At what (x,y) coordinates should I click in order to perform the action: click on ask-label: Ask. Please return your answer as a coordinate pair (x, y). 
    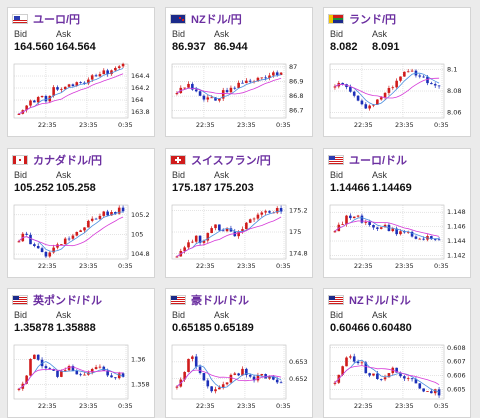
    Looking at the image, I should click on (64, 315).